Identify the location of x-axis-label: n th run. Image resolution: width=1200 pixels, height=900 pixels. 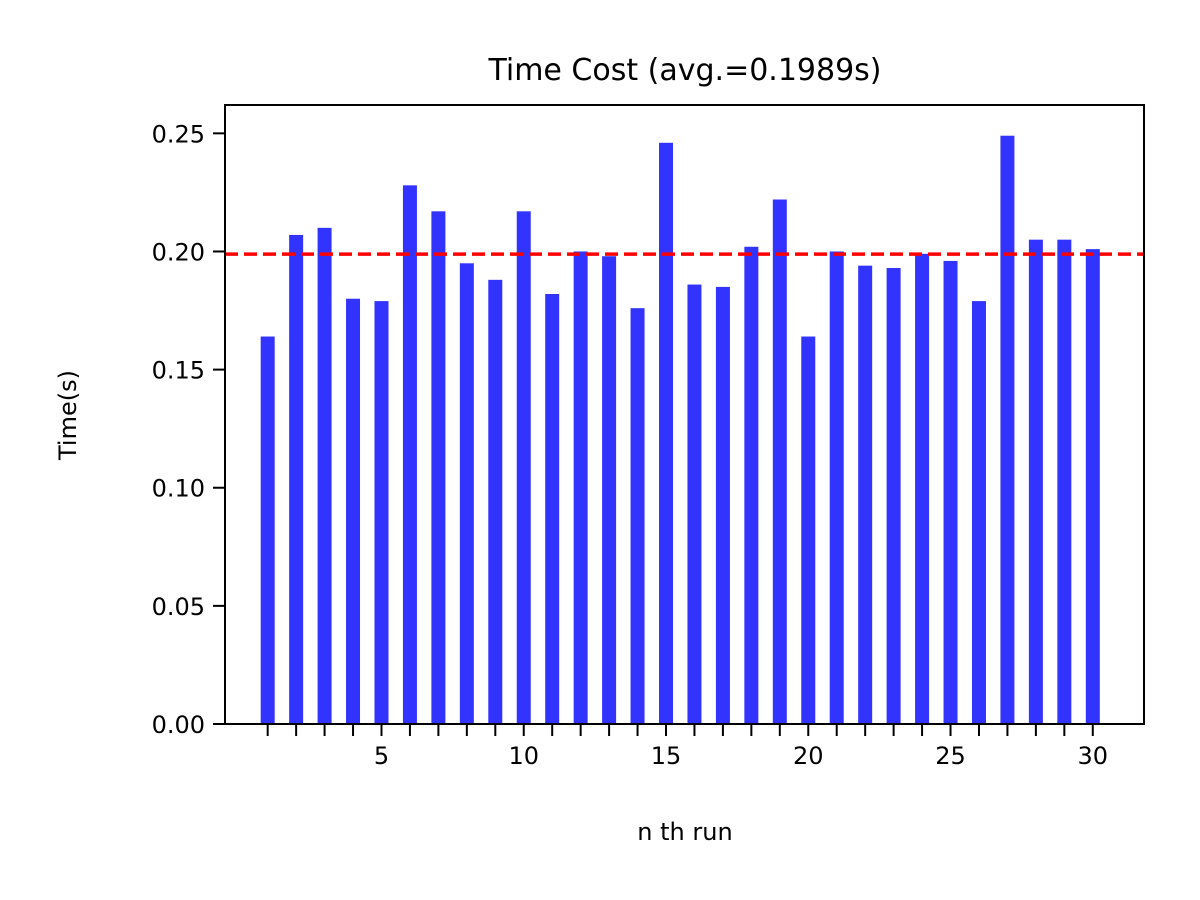
(684, 832).